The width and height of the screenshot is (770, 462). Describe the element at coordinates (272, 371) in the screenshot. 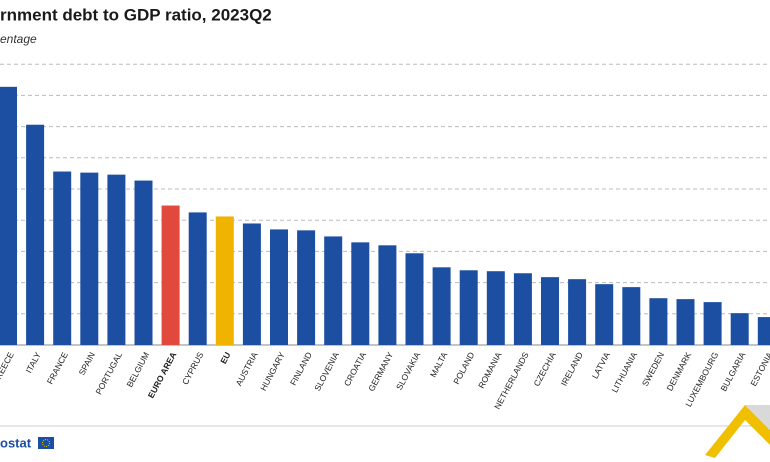

I see `x-tick-label: HUNGARY` at that location.